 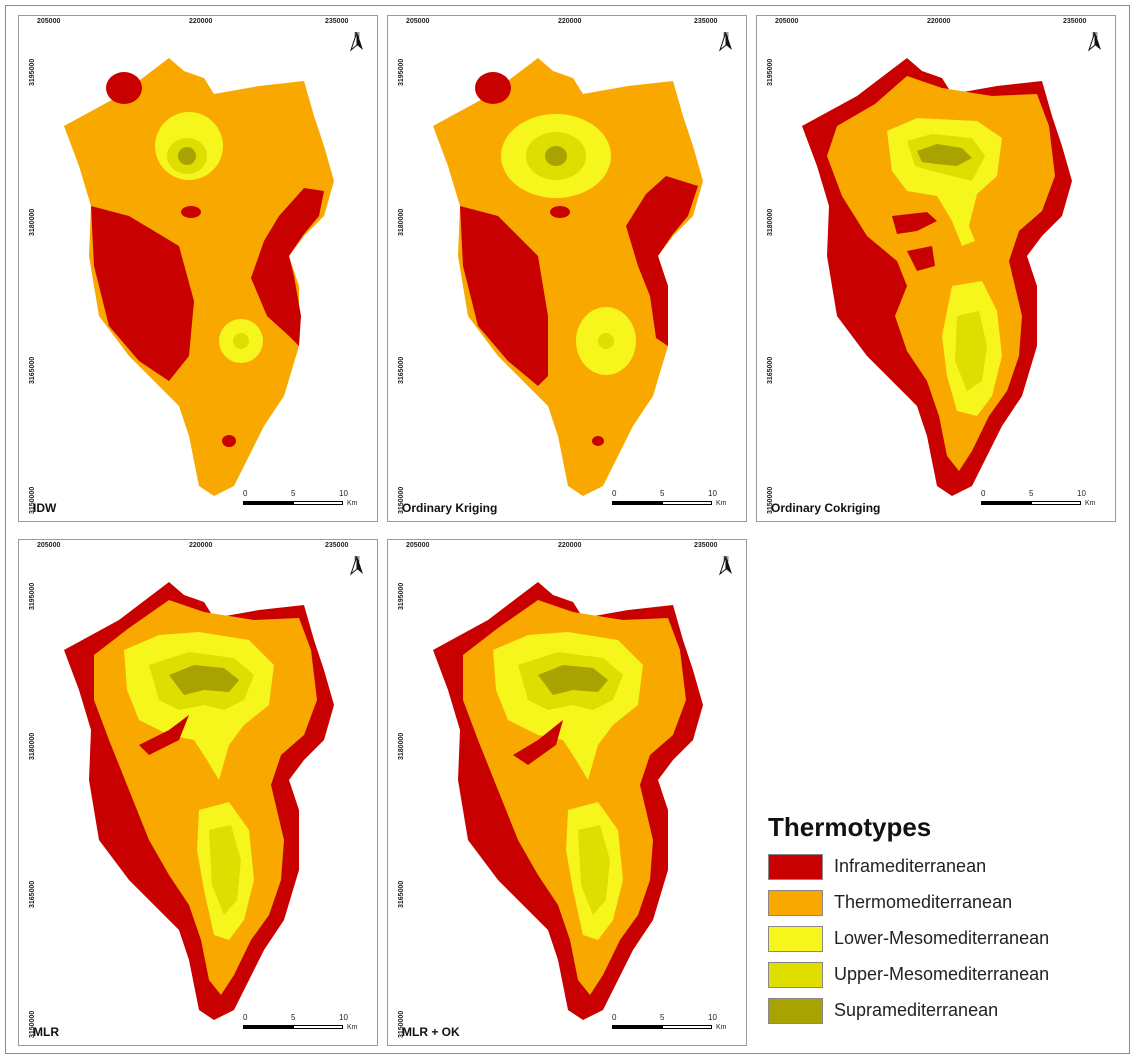 What do you see at coordinates (431, 1032) in the screenshot?
I see `panel-title: MLR + OK` at bounding box center [431, 1032].